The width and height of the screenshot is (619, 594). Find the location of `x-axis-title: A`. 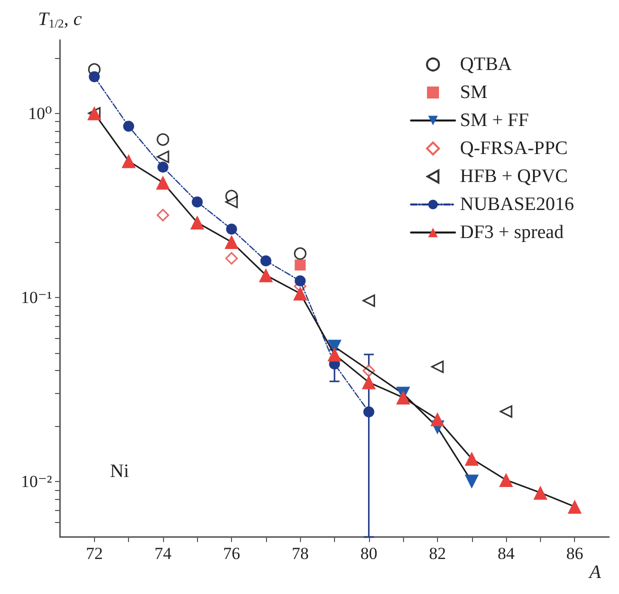

x-axis-title: A is located at coordinates (594, 572).